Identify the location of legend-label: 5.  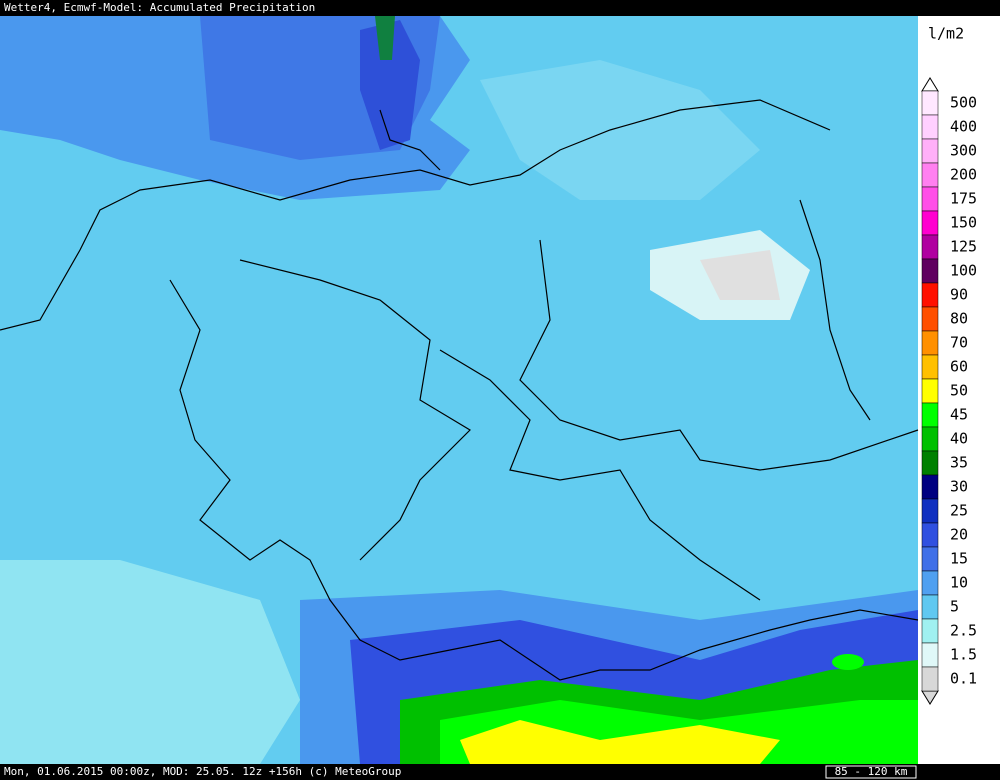
(954, 607).